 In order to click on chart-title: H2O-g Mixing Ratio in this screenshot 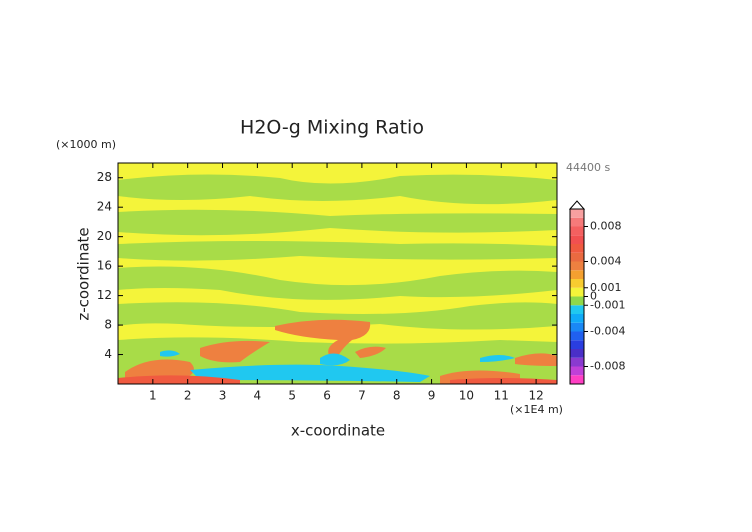, I will do `click(332, 128)`.